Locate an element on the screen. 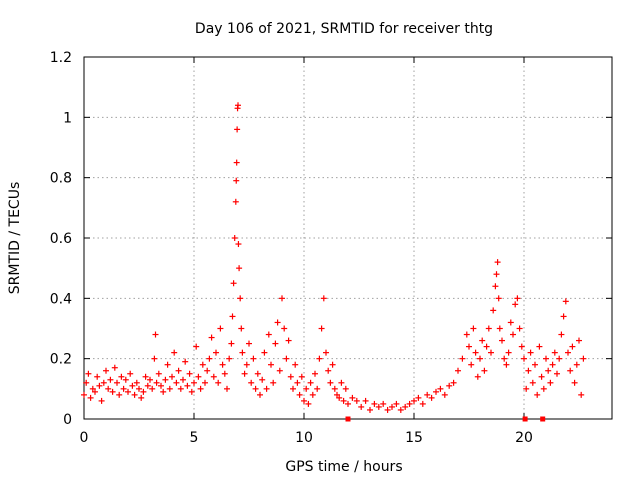 The width and height of the screenshot is (640, 480). y-axis-label: SRMTID / TECUs is located at coordinates (15, 238).